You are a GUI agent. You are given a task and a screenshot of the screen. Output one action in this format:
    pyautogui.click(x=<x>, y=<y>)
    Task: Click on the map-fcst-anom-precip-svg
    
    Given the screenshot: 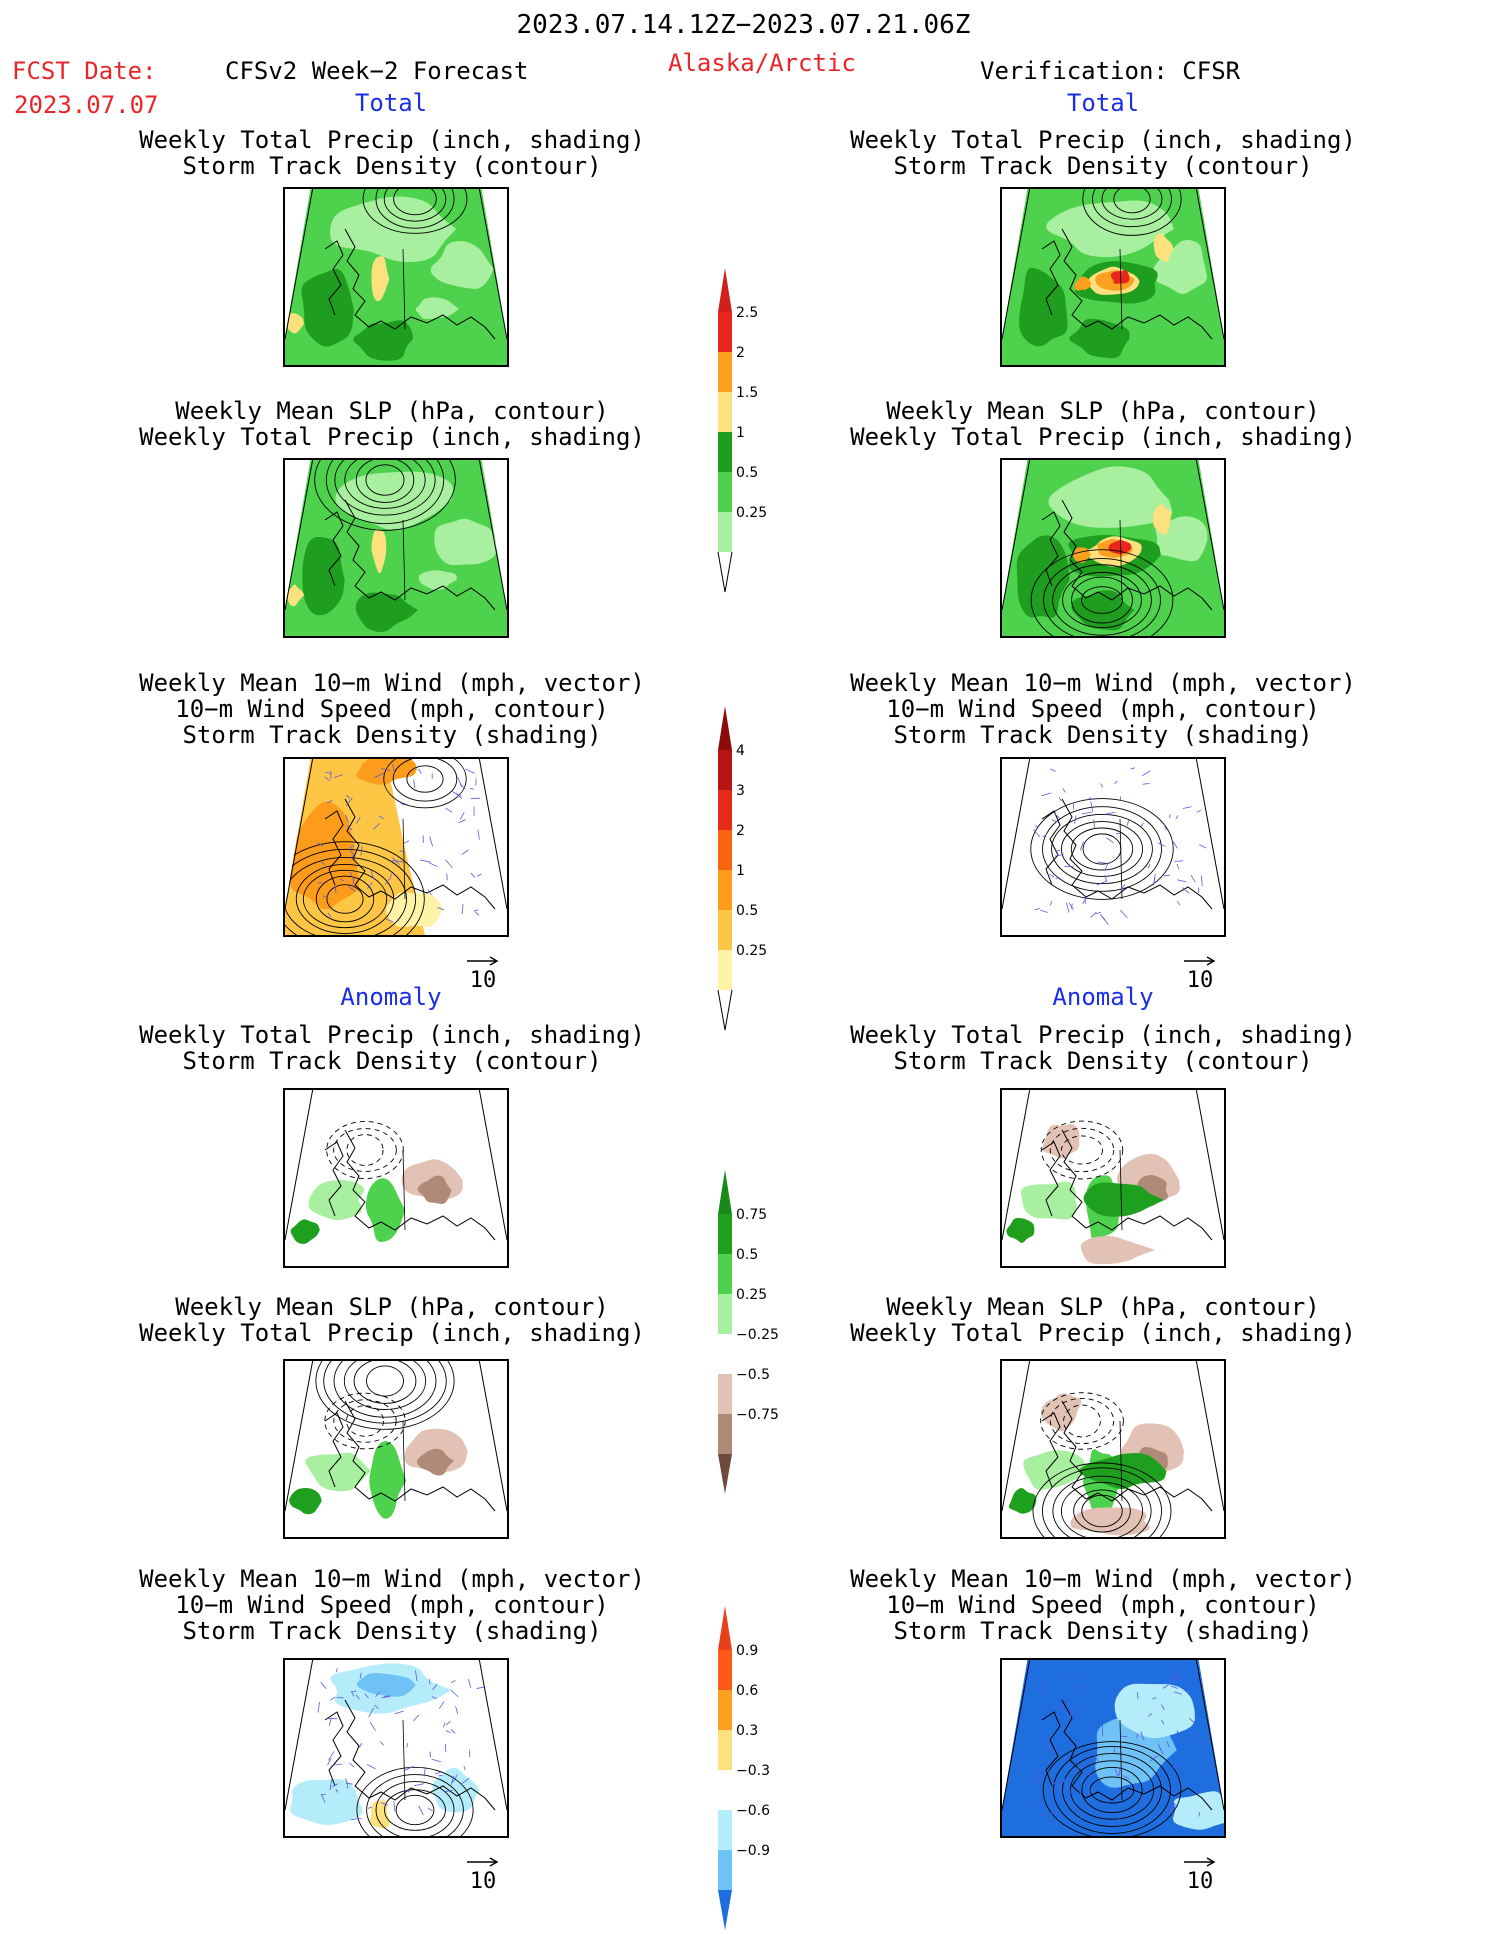 What is the action you would take?
    pyautogui.click(x=396, y=1178)
    